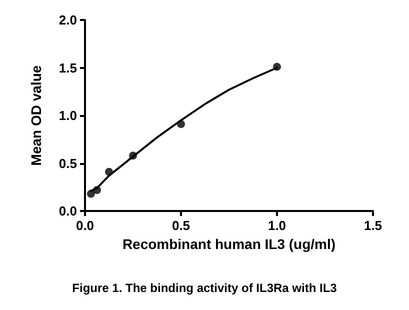 Image resolution: width=409 pixels, height=310 pixels. What do you see at coordinates (67, 68) in the screenshot?
I see `y-tick-label: 1.5` at bounding box center [67, 68].